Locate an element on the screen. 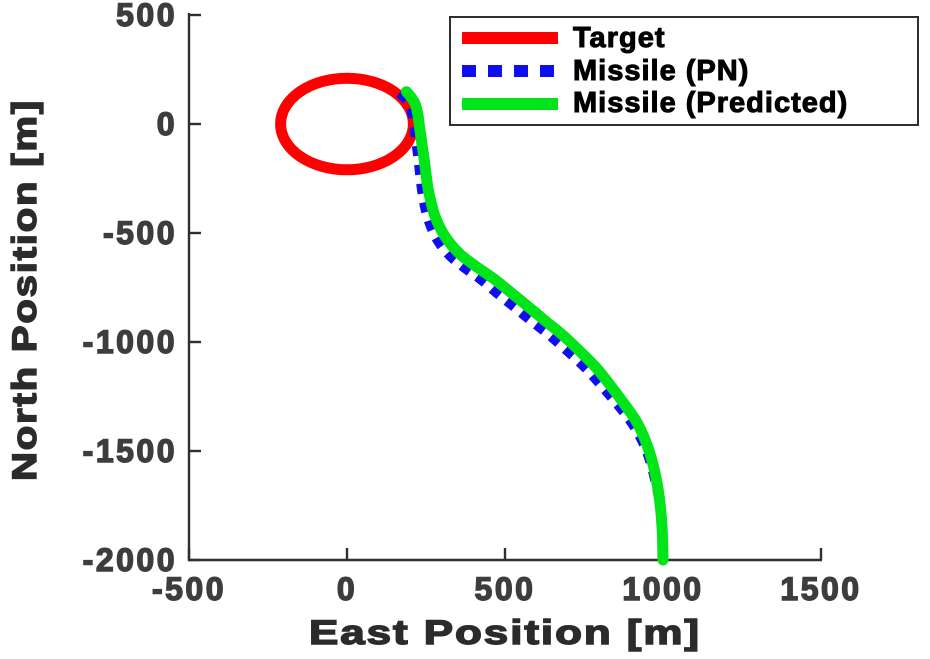  legend: Target Missile (PN) Missile (Predicted) is located at coordinates (684, 71).